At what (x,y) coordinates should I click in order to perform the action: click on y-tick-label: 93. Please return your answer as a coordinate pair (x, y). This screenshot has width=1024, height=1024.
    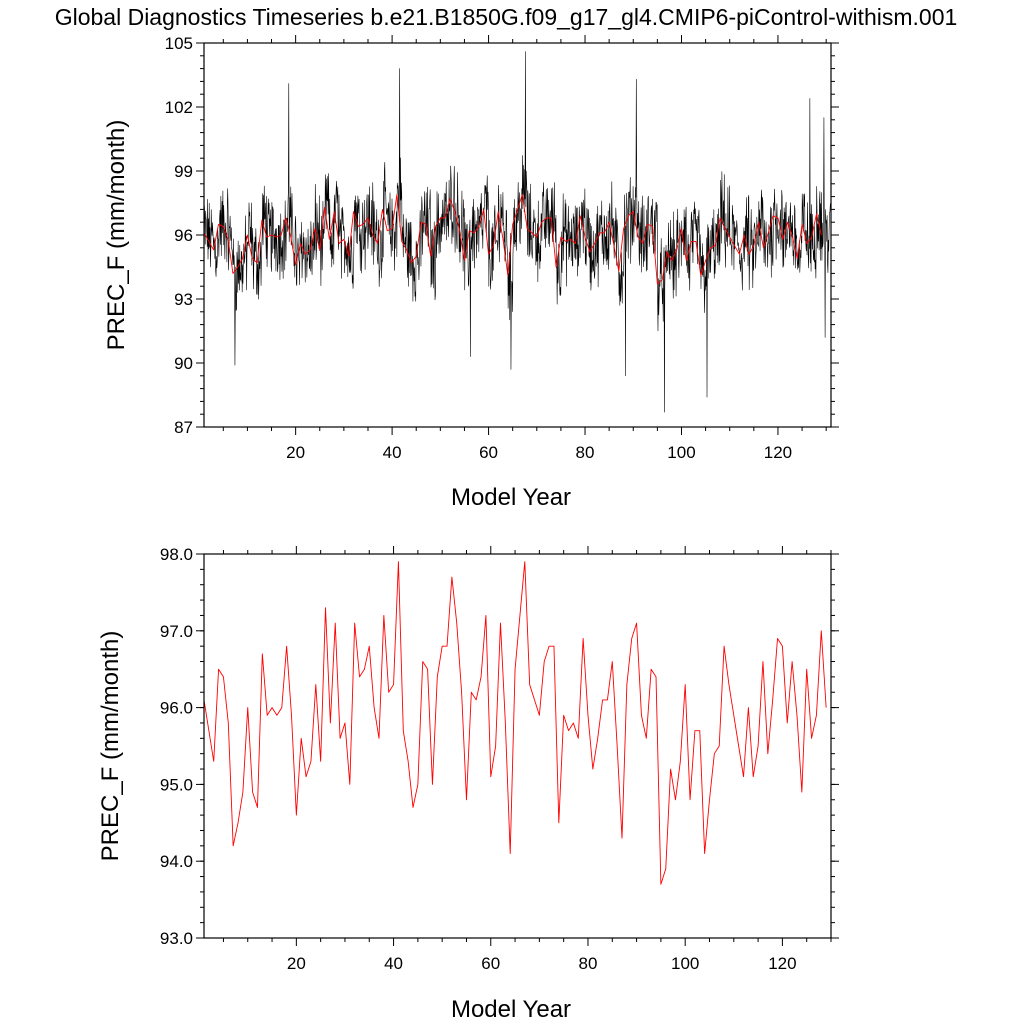
    Looking at the image, I should click on (183, 299).